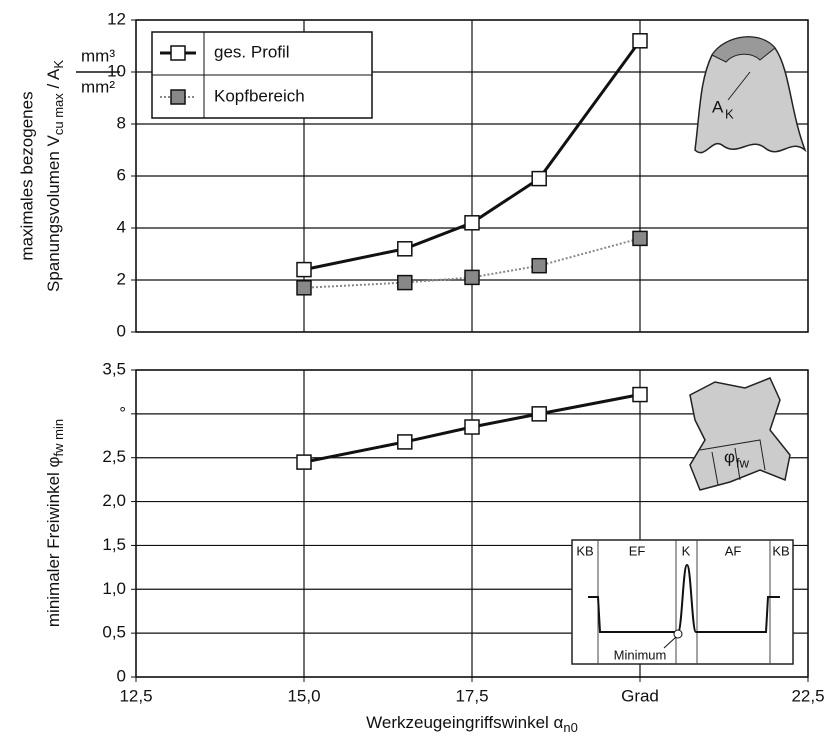  Describe the element at coordinates (116, 18) in the screenshot. I see `y-tick-label: 12` at that location.